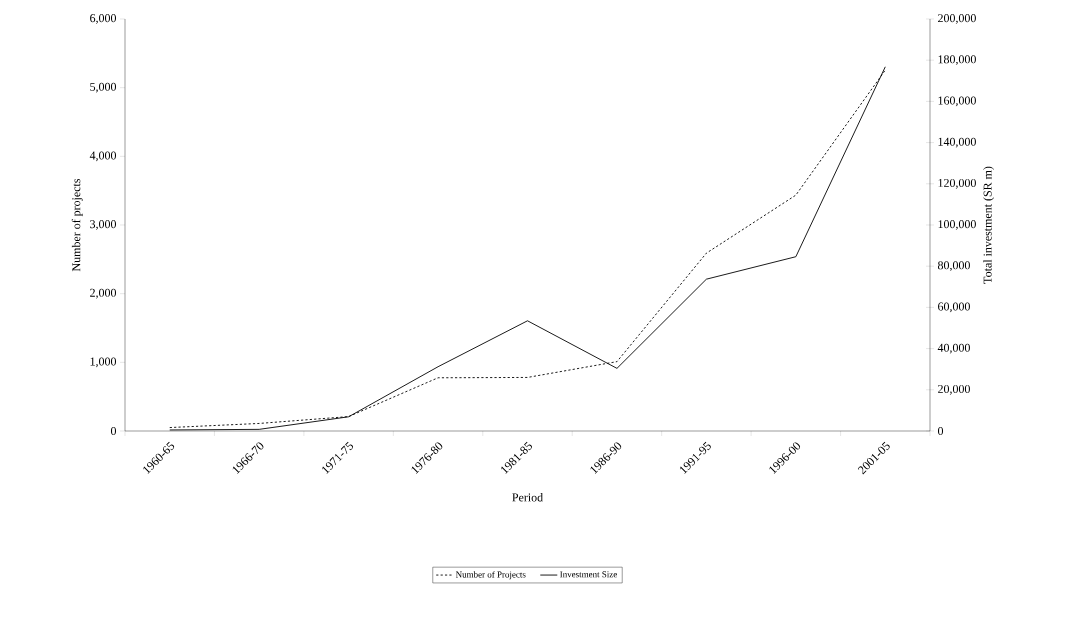 The width and height of the screenshot is (1072, 627). What do you see at coordinates (954, 307) in the screenshot?
I see `y2-tick-label: 60,000` at bounding box center [954, 307].